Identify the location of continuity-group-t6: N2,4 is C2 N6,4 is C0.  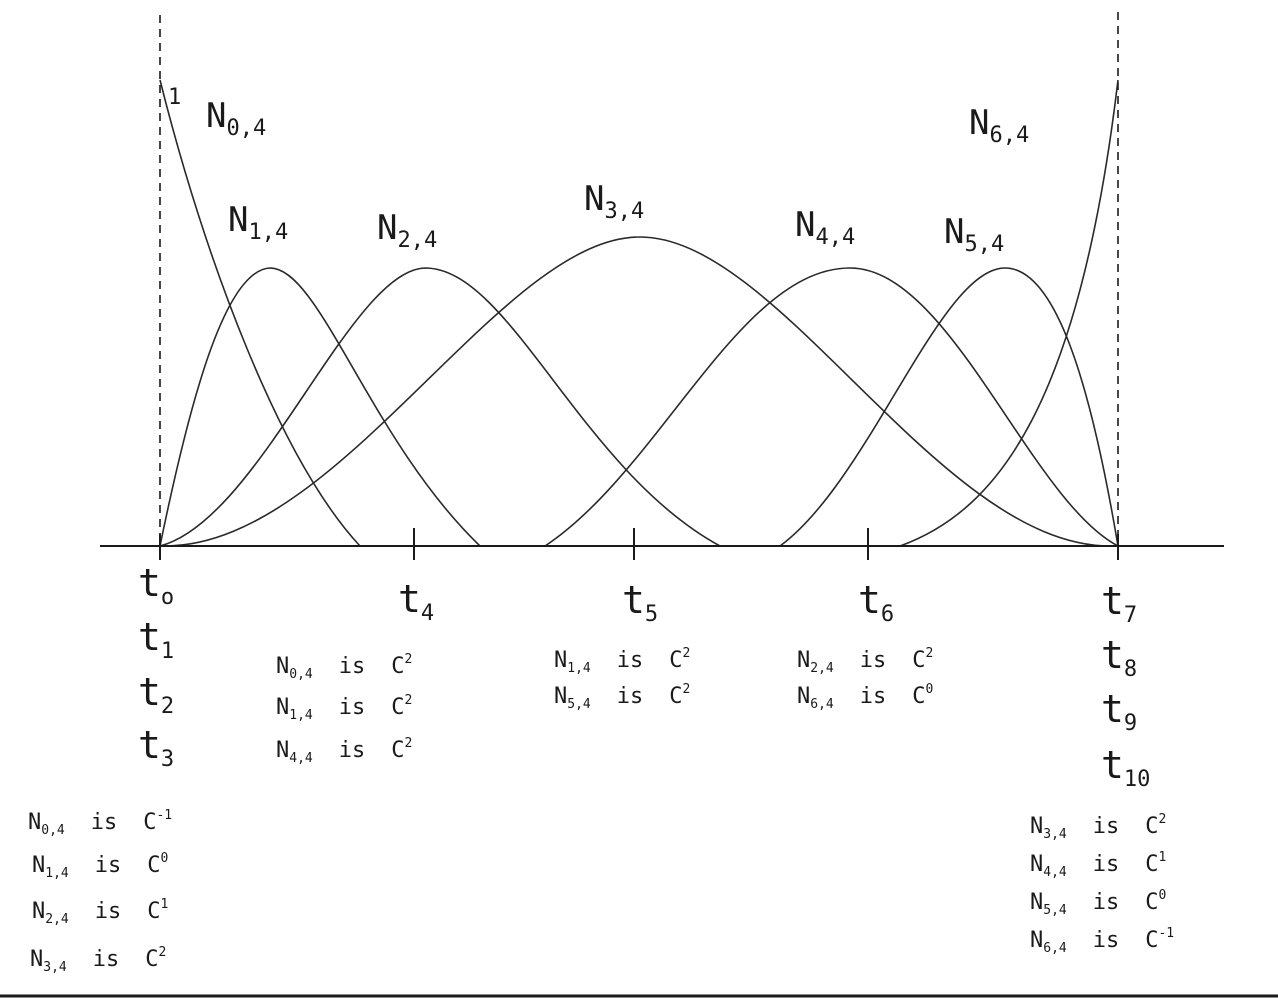
(865, 679).